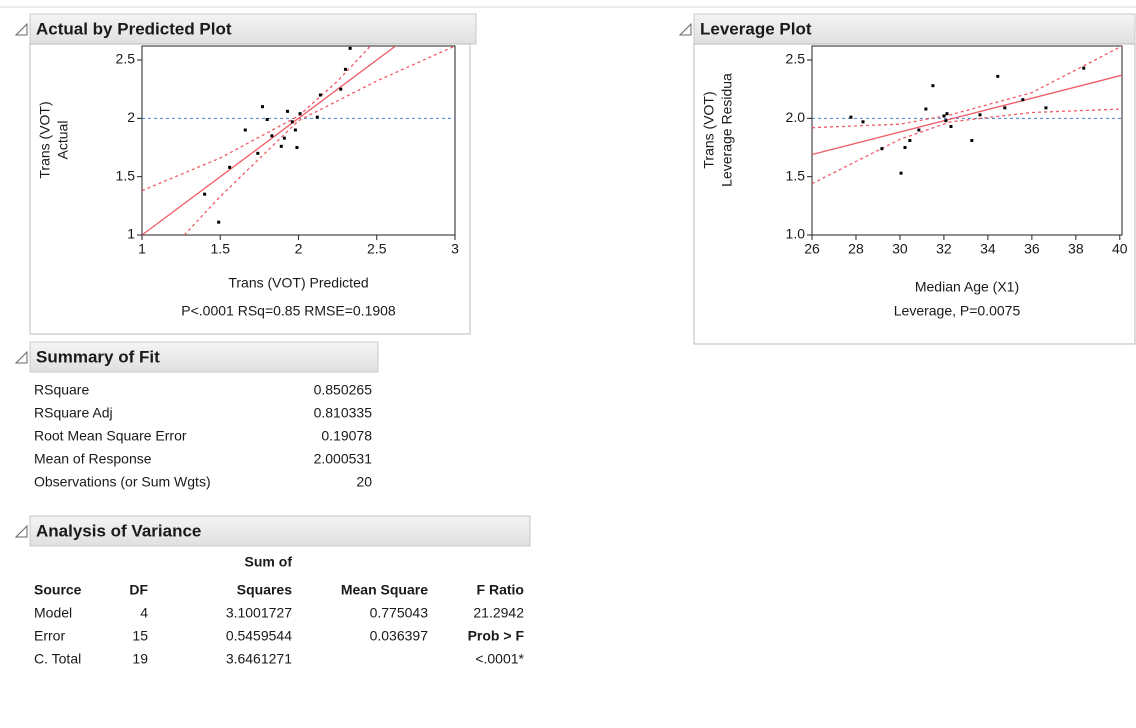  What do you see at coordinates (57, 659) in the screenshot?
I see `table-cell: C. Total` at bounding box center [57, 659].